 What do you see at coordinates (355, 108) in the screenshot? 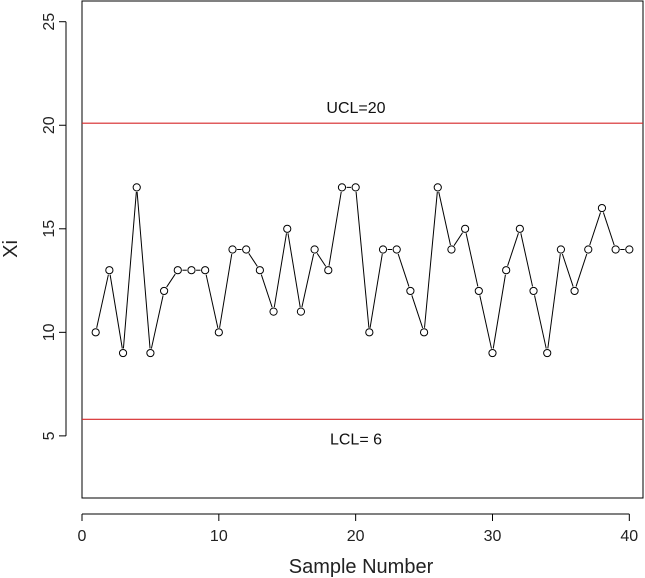
I see `ucl-label: UCL=20` at bounding box center [355, 108].